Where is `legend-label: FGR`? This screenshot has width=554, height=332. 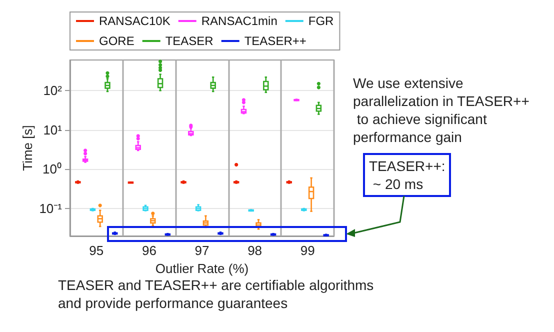
legend-label: FGR is located at coordinates (321, 21).